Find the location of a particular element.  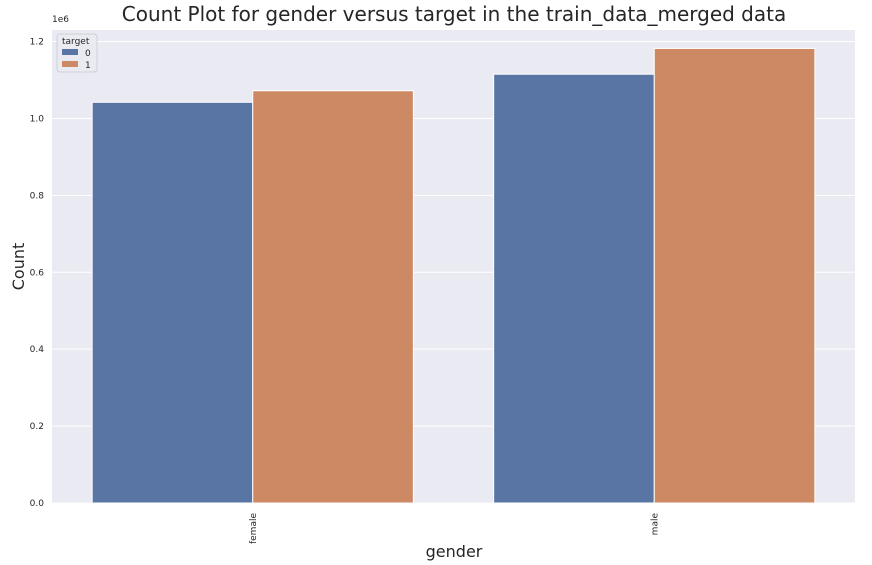

y-axis-label: Count is located at coordinates (18, 267).